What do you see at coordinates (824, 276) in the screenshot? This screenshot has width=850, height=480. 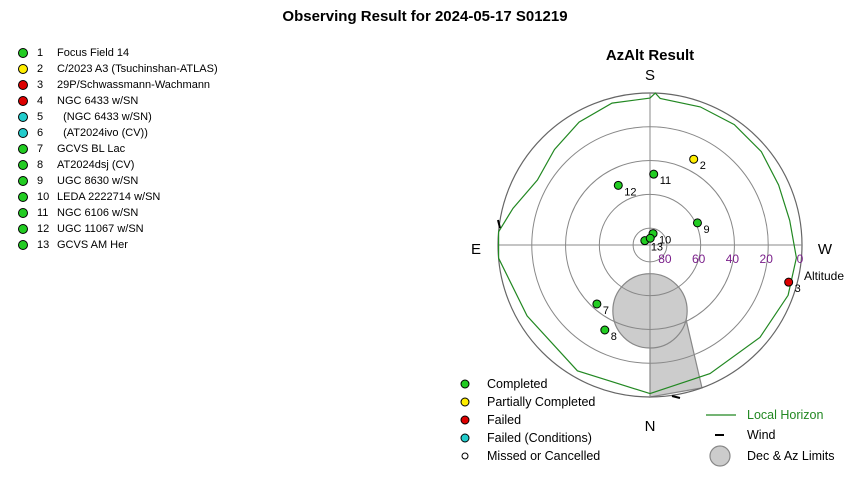 I see `altitude-axis-label: Altitude` at bounding box center [824, 276].